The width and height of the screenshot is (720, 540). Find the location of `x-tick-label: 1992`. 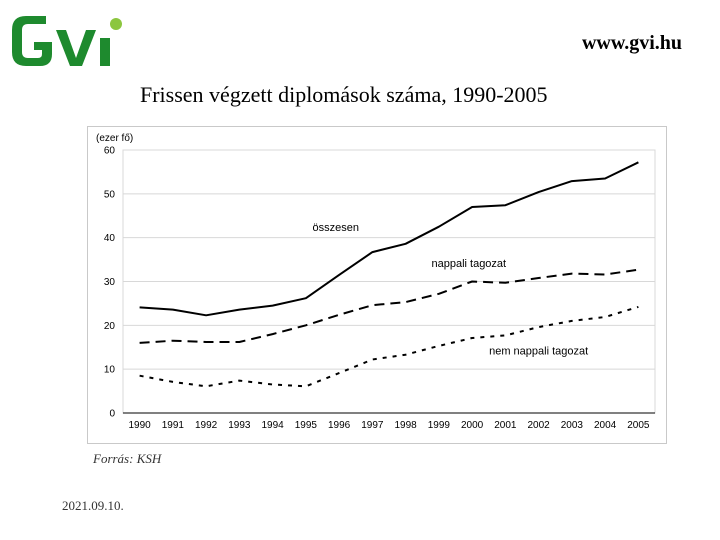

x-tick-label: 1992 is located at coordinates (206, 425).